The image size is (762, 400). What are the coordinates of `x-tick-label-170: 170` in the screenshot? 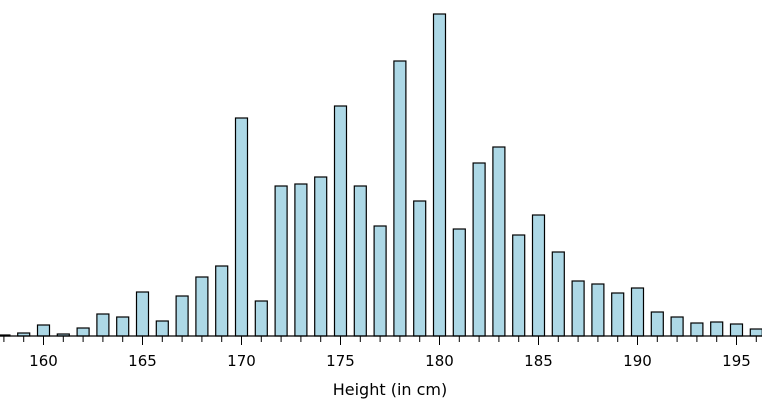 It's located at (241, 361).